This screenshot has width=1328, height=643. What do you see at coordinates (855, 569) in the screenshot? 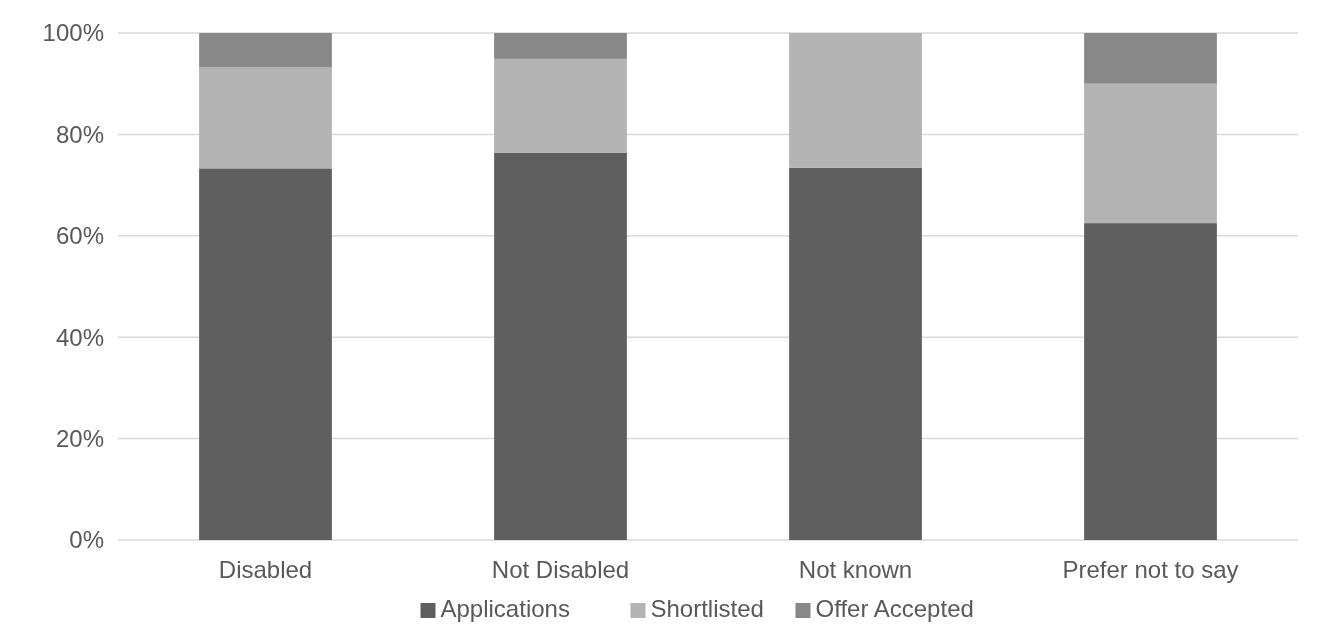
I see `x-tick-label: Not known` at bounding box center [855, 569].